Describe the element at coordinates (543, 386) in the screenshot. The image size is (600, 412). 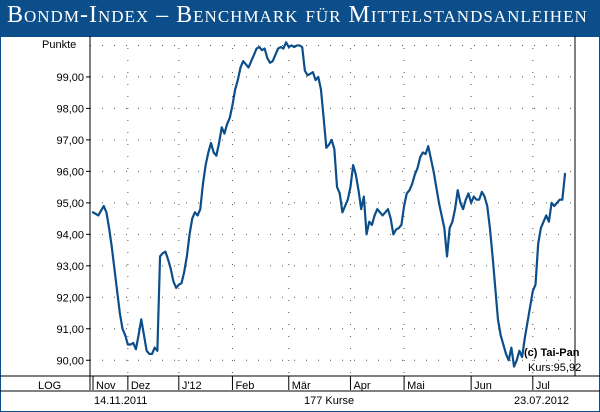
I see `x-tick-label: Jul` at that location.